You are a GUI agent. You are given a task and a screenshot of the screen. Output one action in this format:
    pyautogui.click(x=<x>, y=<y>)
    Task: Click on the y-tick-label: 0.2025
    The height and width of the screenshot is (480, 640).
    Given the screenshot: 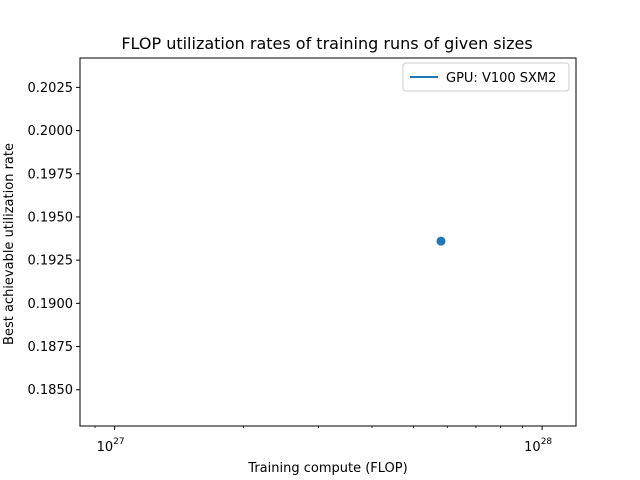 What is the action you would take?
    pyautogui.click(x=51, y=88)
    